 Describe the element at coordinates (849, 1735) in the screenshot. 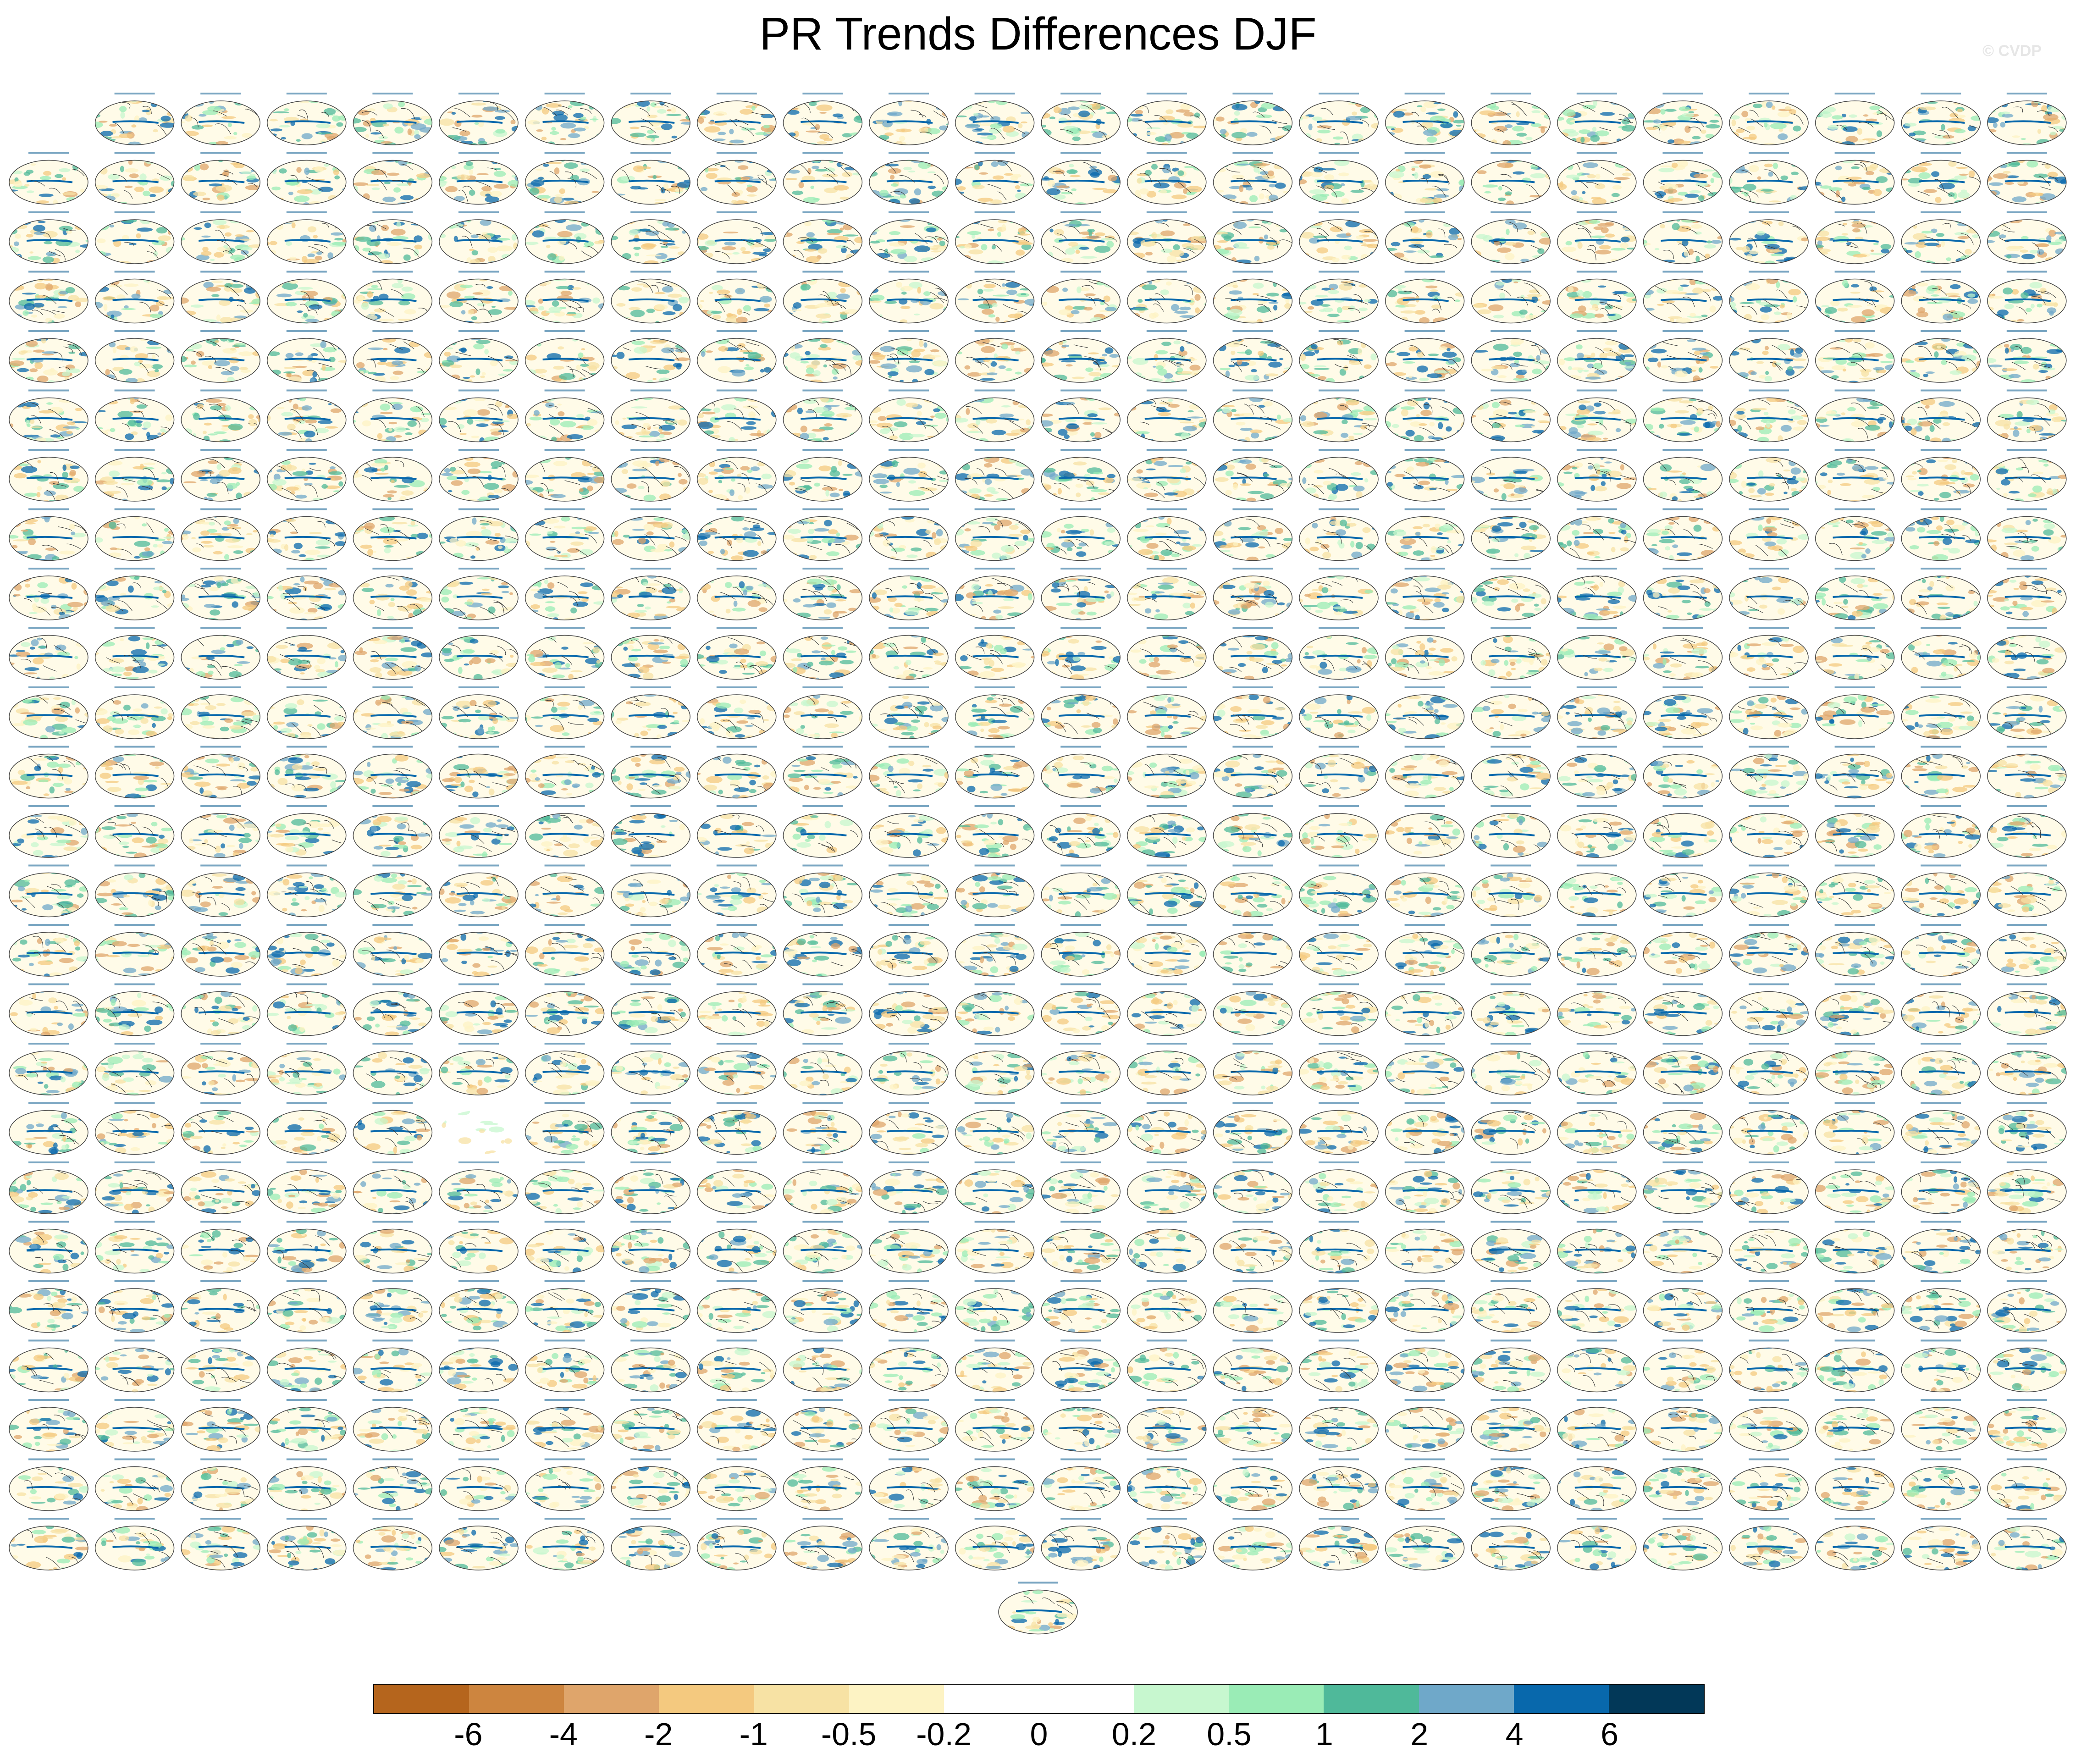

I see `colorbar-tick-label: -0.5` at that location.